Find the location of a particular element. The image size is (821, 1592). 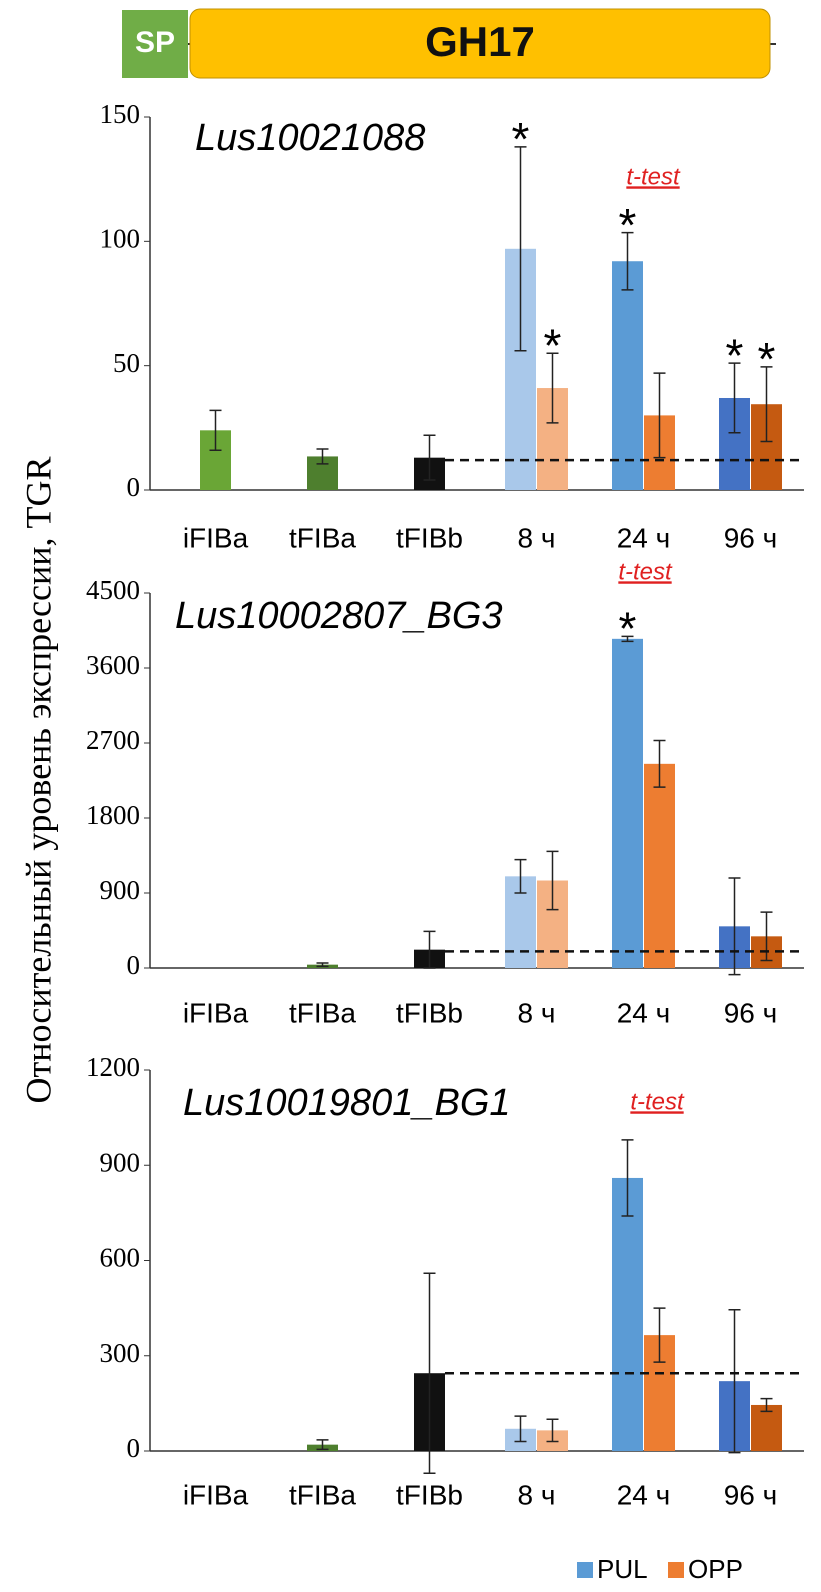

y-axis-label: Относительный уровень экспрессии, TGR is located at coordinates (38, 779).